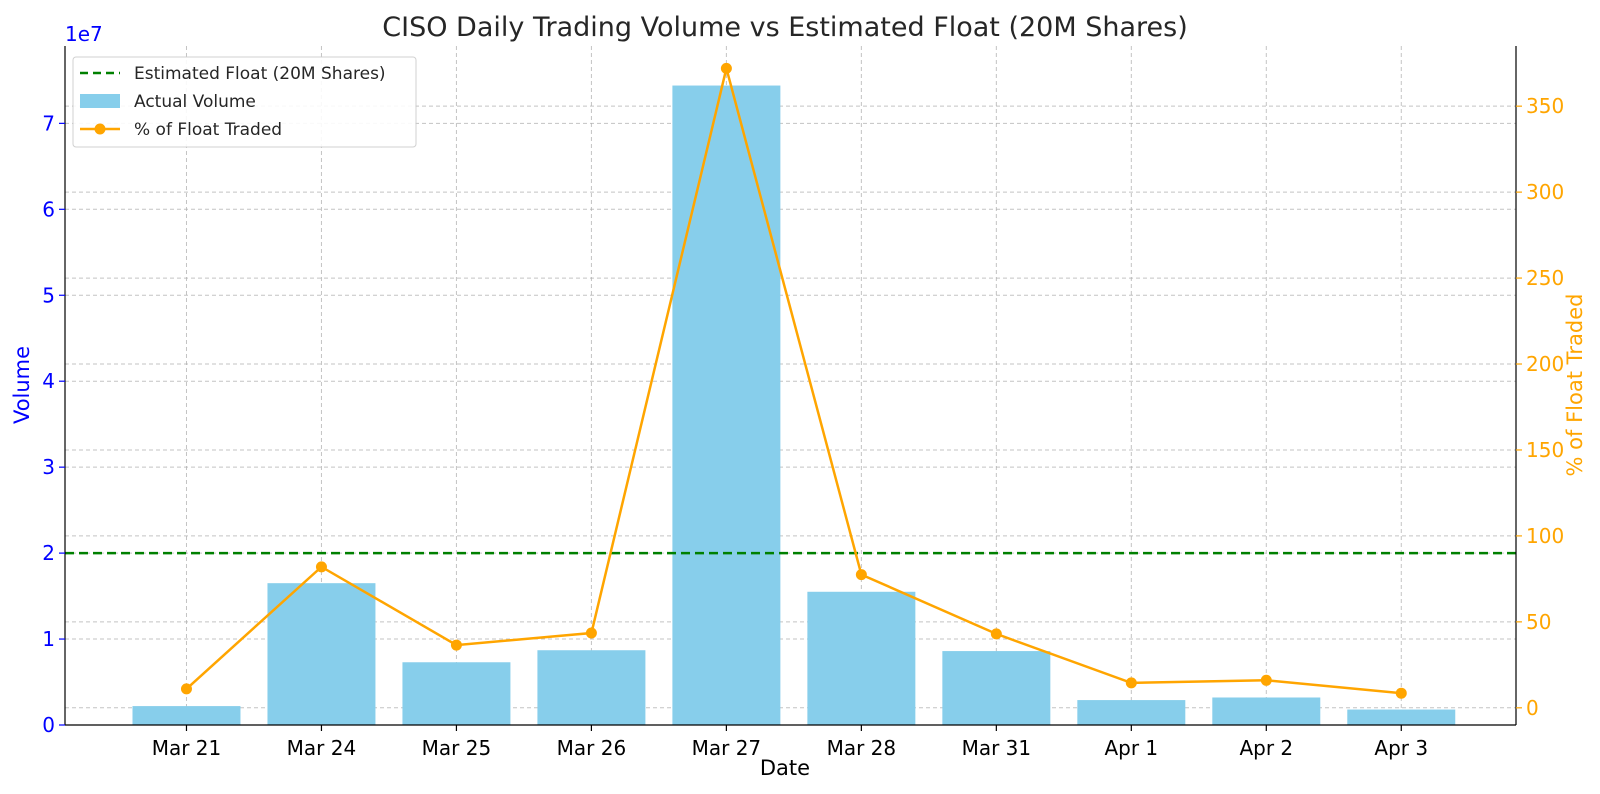 This screenshot has height=794, width=1600. I want to click on x-tick-label: Mar 26, so click(592, 748).